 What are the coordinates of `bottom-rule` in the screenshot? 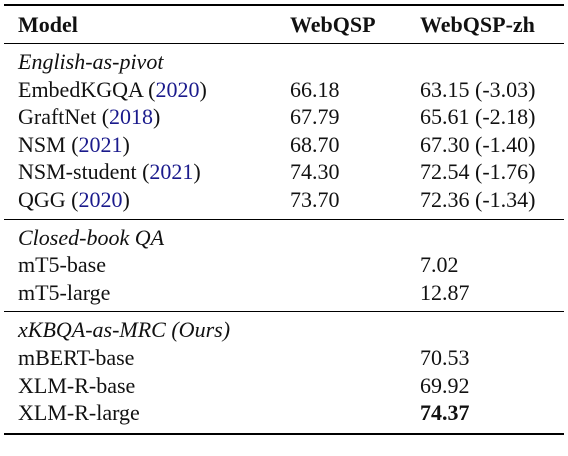 It's located at (284, 433).